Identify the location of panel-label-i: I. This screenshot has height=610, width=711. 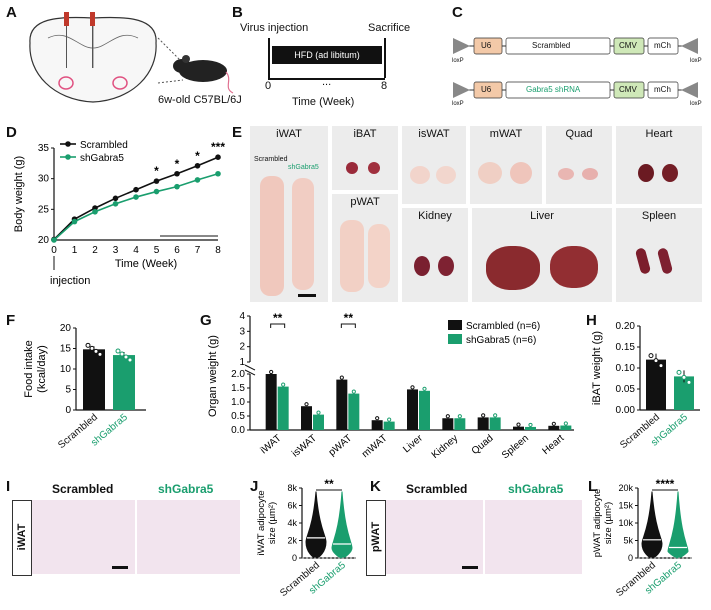
(8, 486).